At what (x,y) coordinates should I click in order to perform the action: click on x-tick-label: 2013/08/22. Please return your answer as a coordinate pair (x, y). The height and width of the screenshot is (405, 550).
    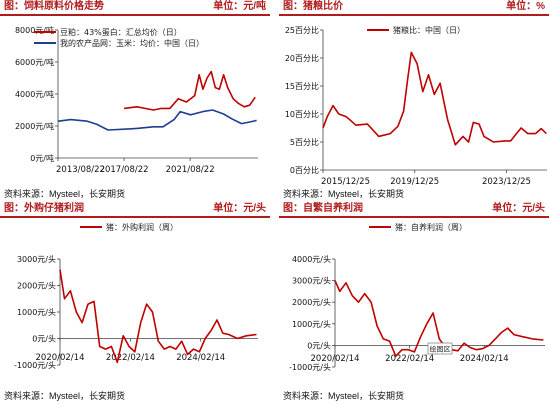
    Looking at the image, I should click on (80, 170).